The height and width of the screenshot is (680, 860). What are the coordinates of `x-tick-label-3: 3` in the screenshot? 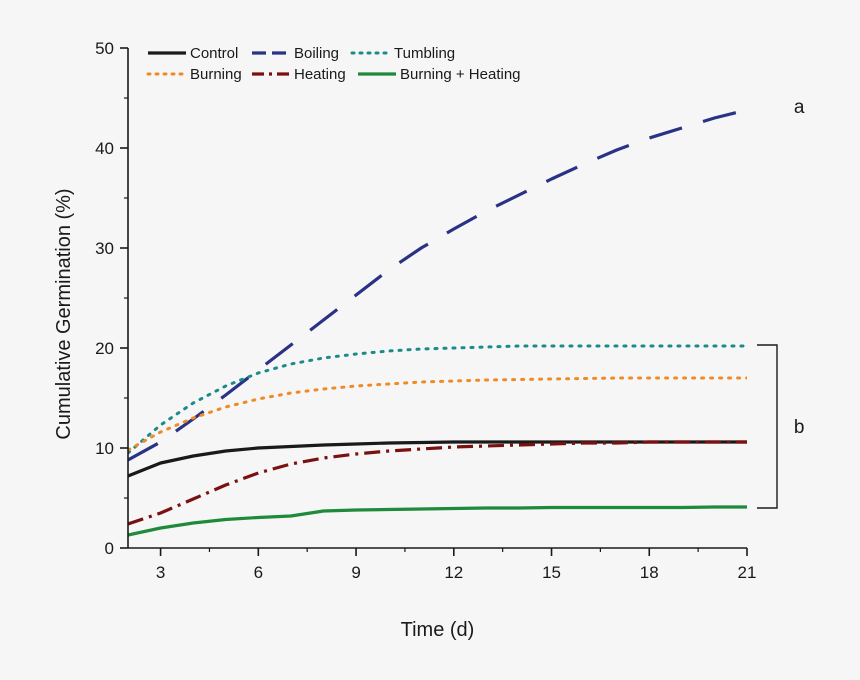 It's located at (160, 572).